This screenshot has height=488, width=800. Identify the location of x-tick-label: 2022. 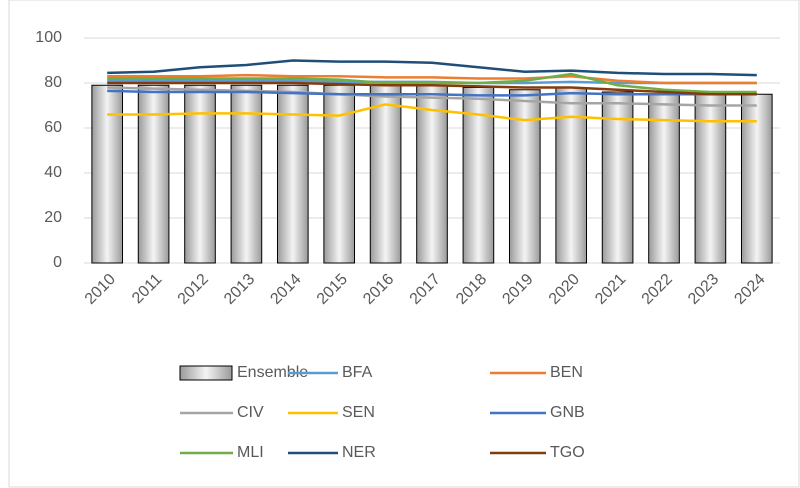
(657, 289).